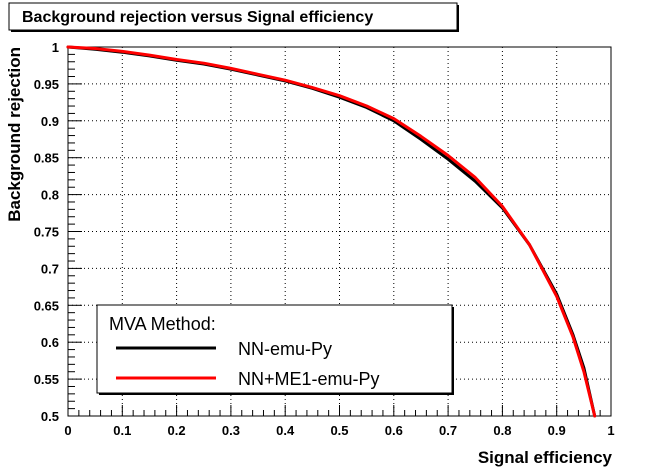  I want to click on legend-shadow-bottom, so click(276, 394).